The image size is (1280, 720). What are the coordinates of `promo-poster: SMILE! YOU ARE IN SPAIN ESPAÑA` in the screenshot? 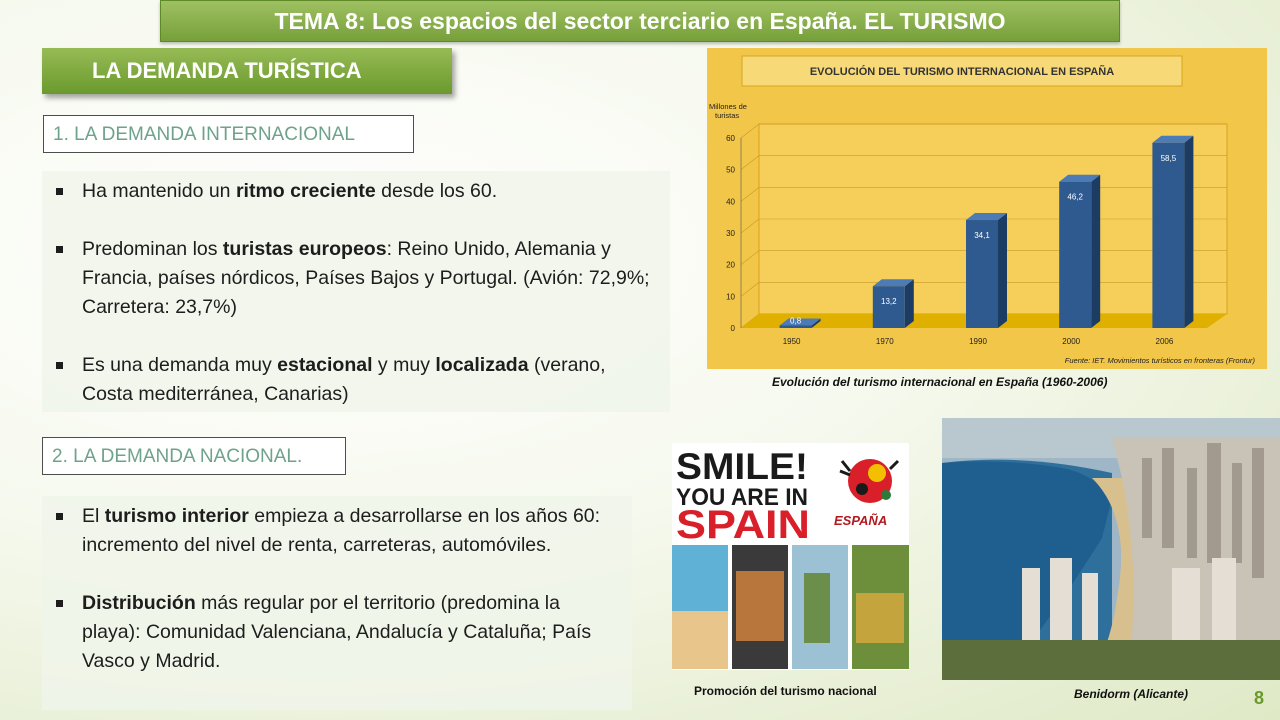 It's located at (790, 556).